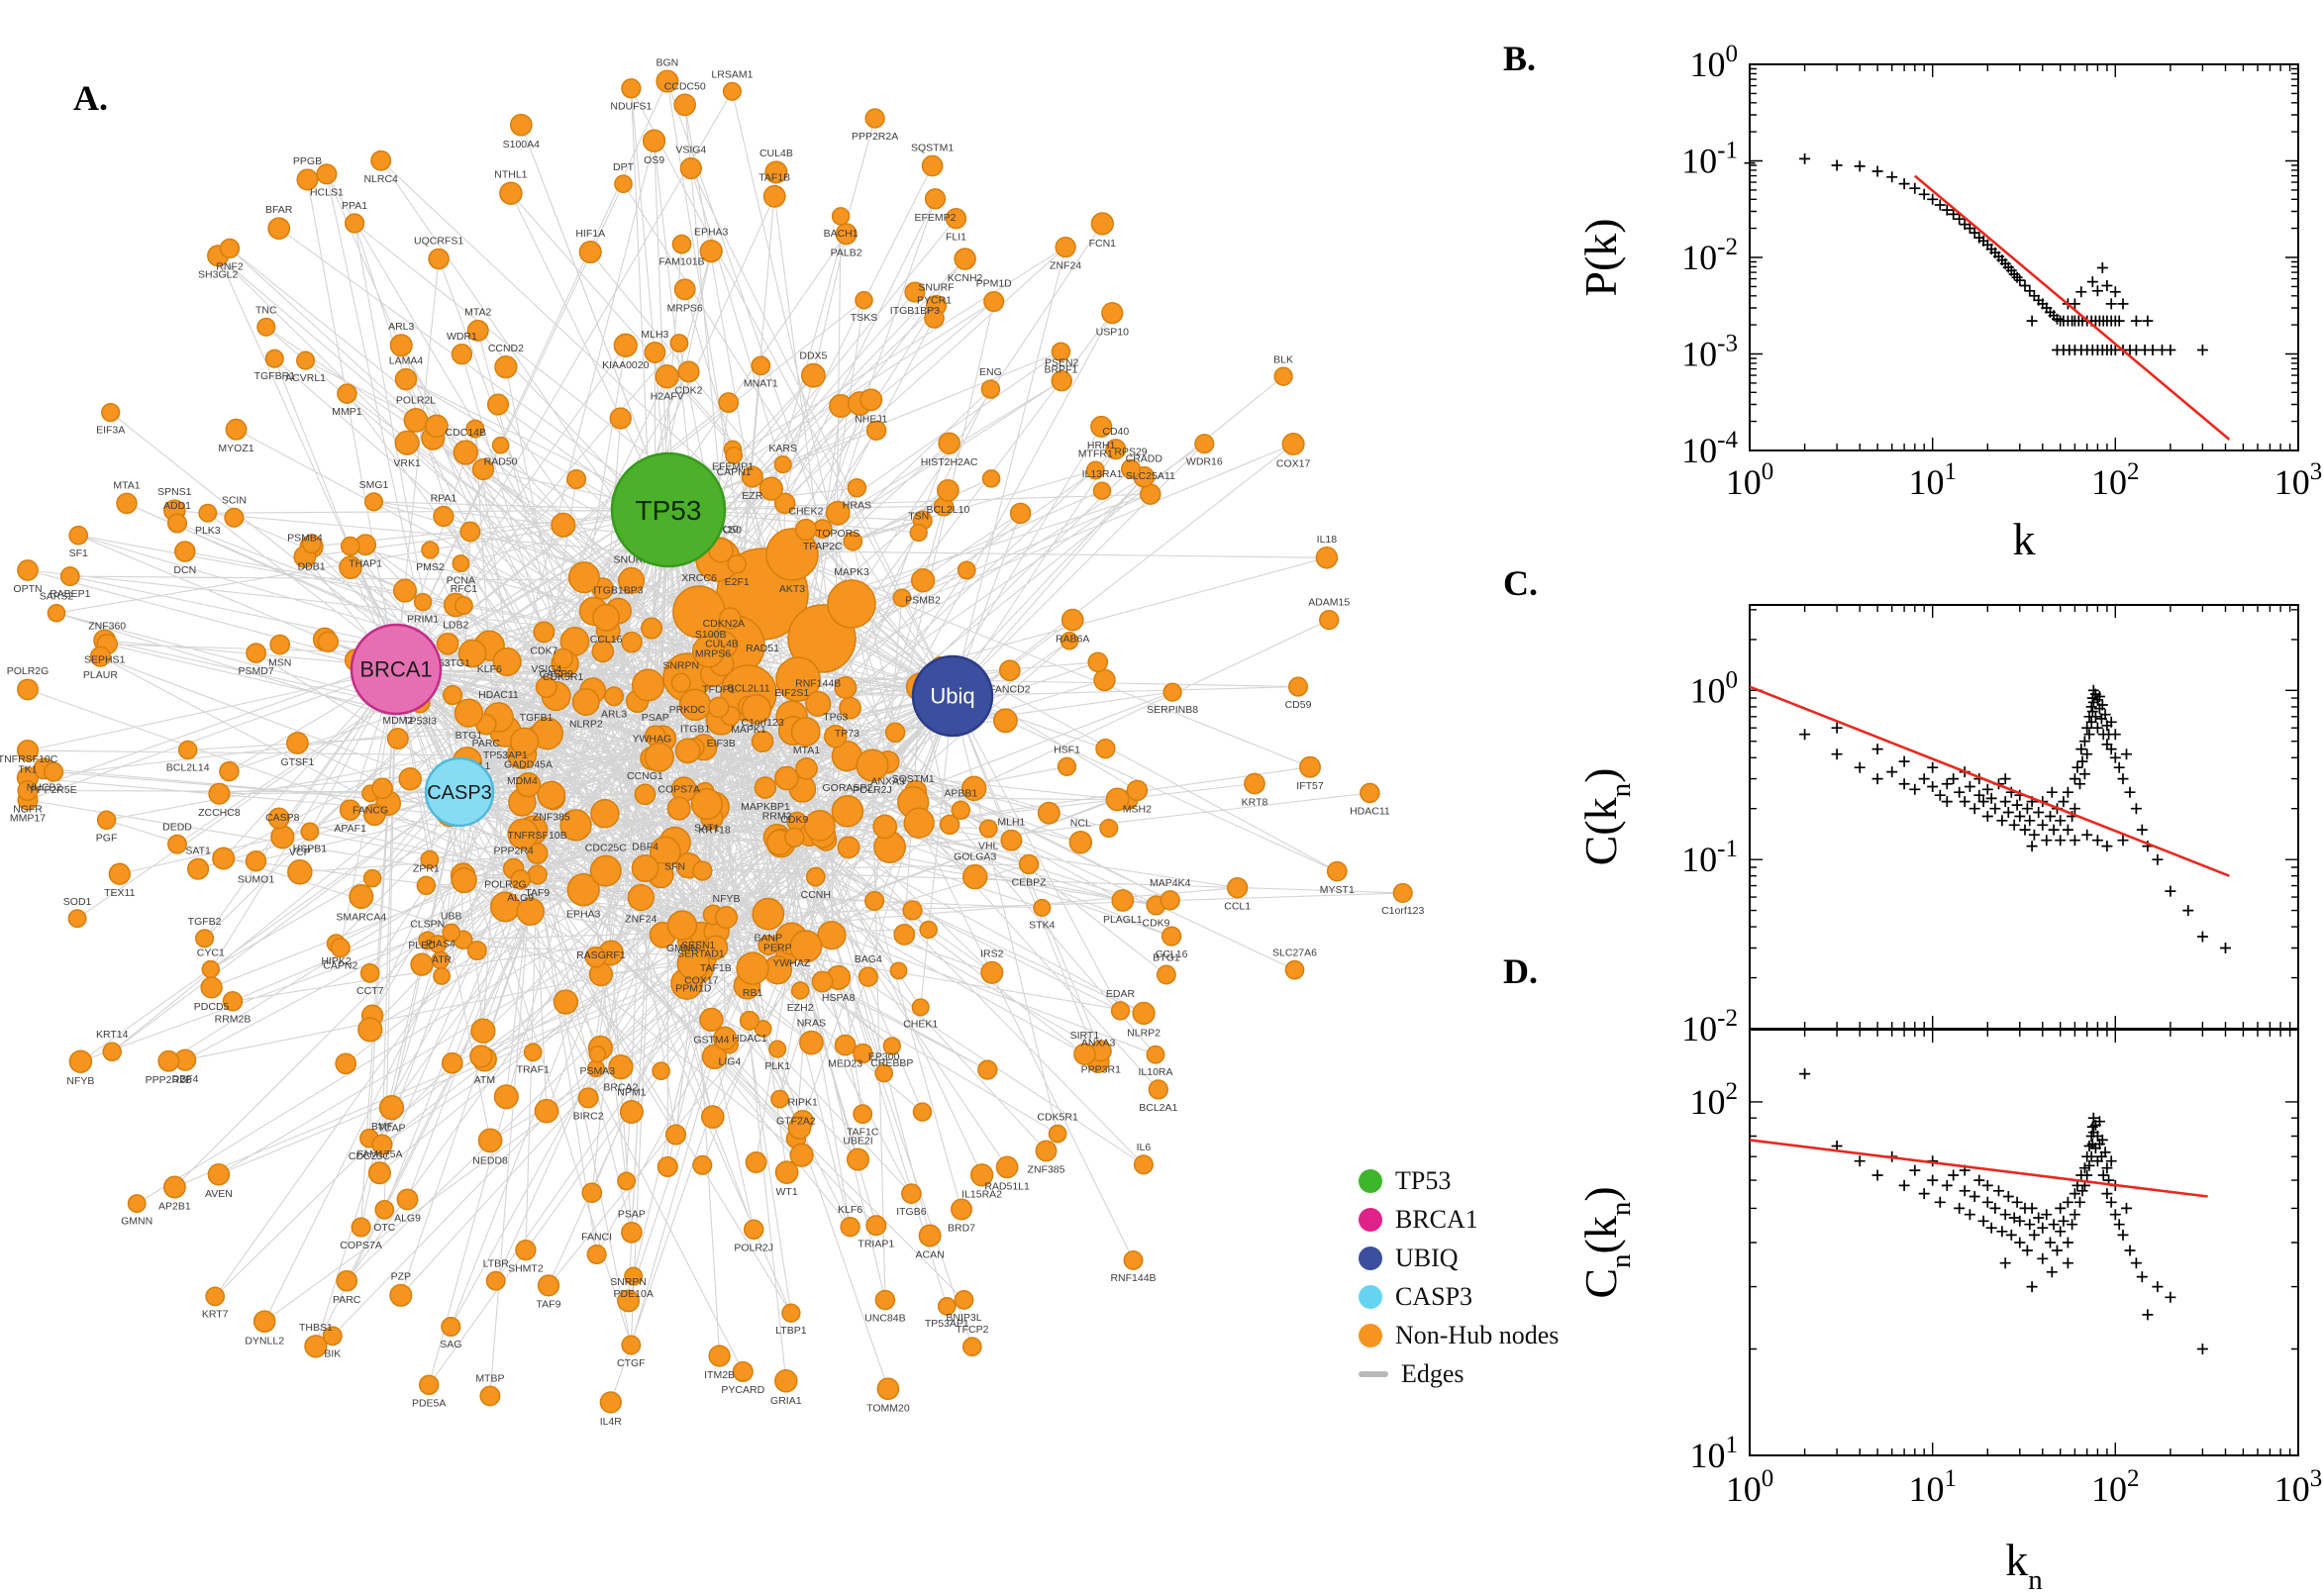 This screenshot has width=2323, height=1596. What do you see at coordinates (848, 788) in the screenshot?
I see `gene-label: GORASP2` at bounding box center [848, 788].